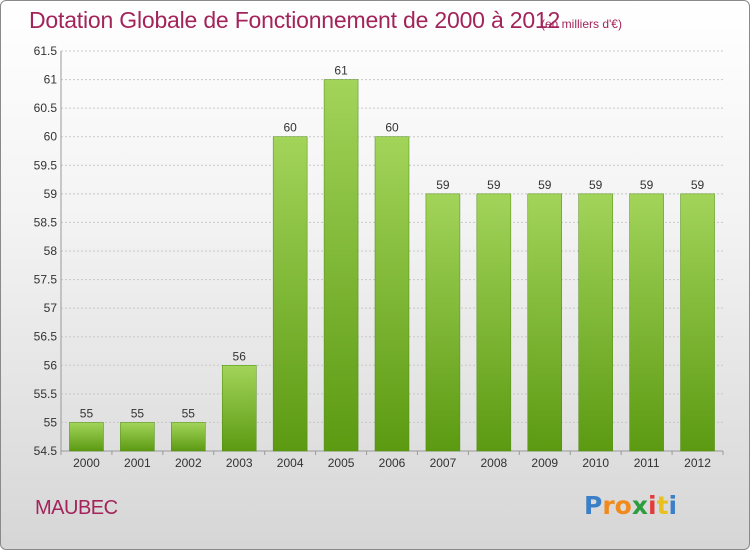 The width and height of the screenshot is (750, 550). What do you see at coordinates (544, 463) in the screenshot?
I see `x-tick-label: 2009` at bounding box center [544, 463].